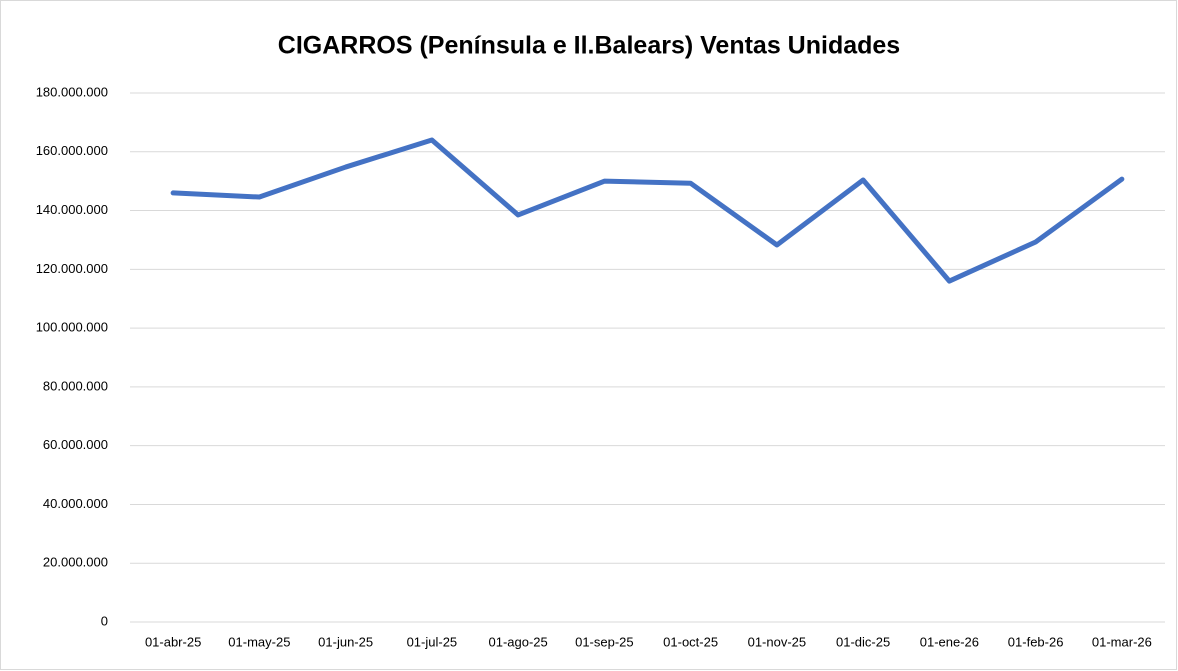  Describe the element at coordinates (104, 620) in the screenshot. I see `y-tick-label: 0` at that location.